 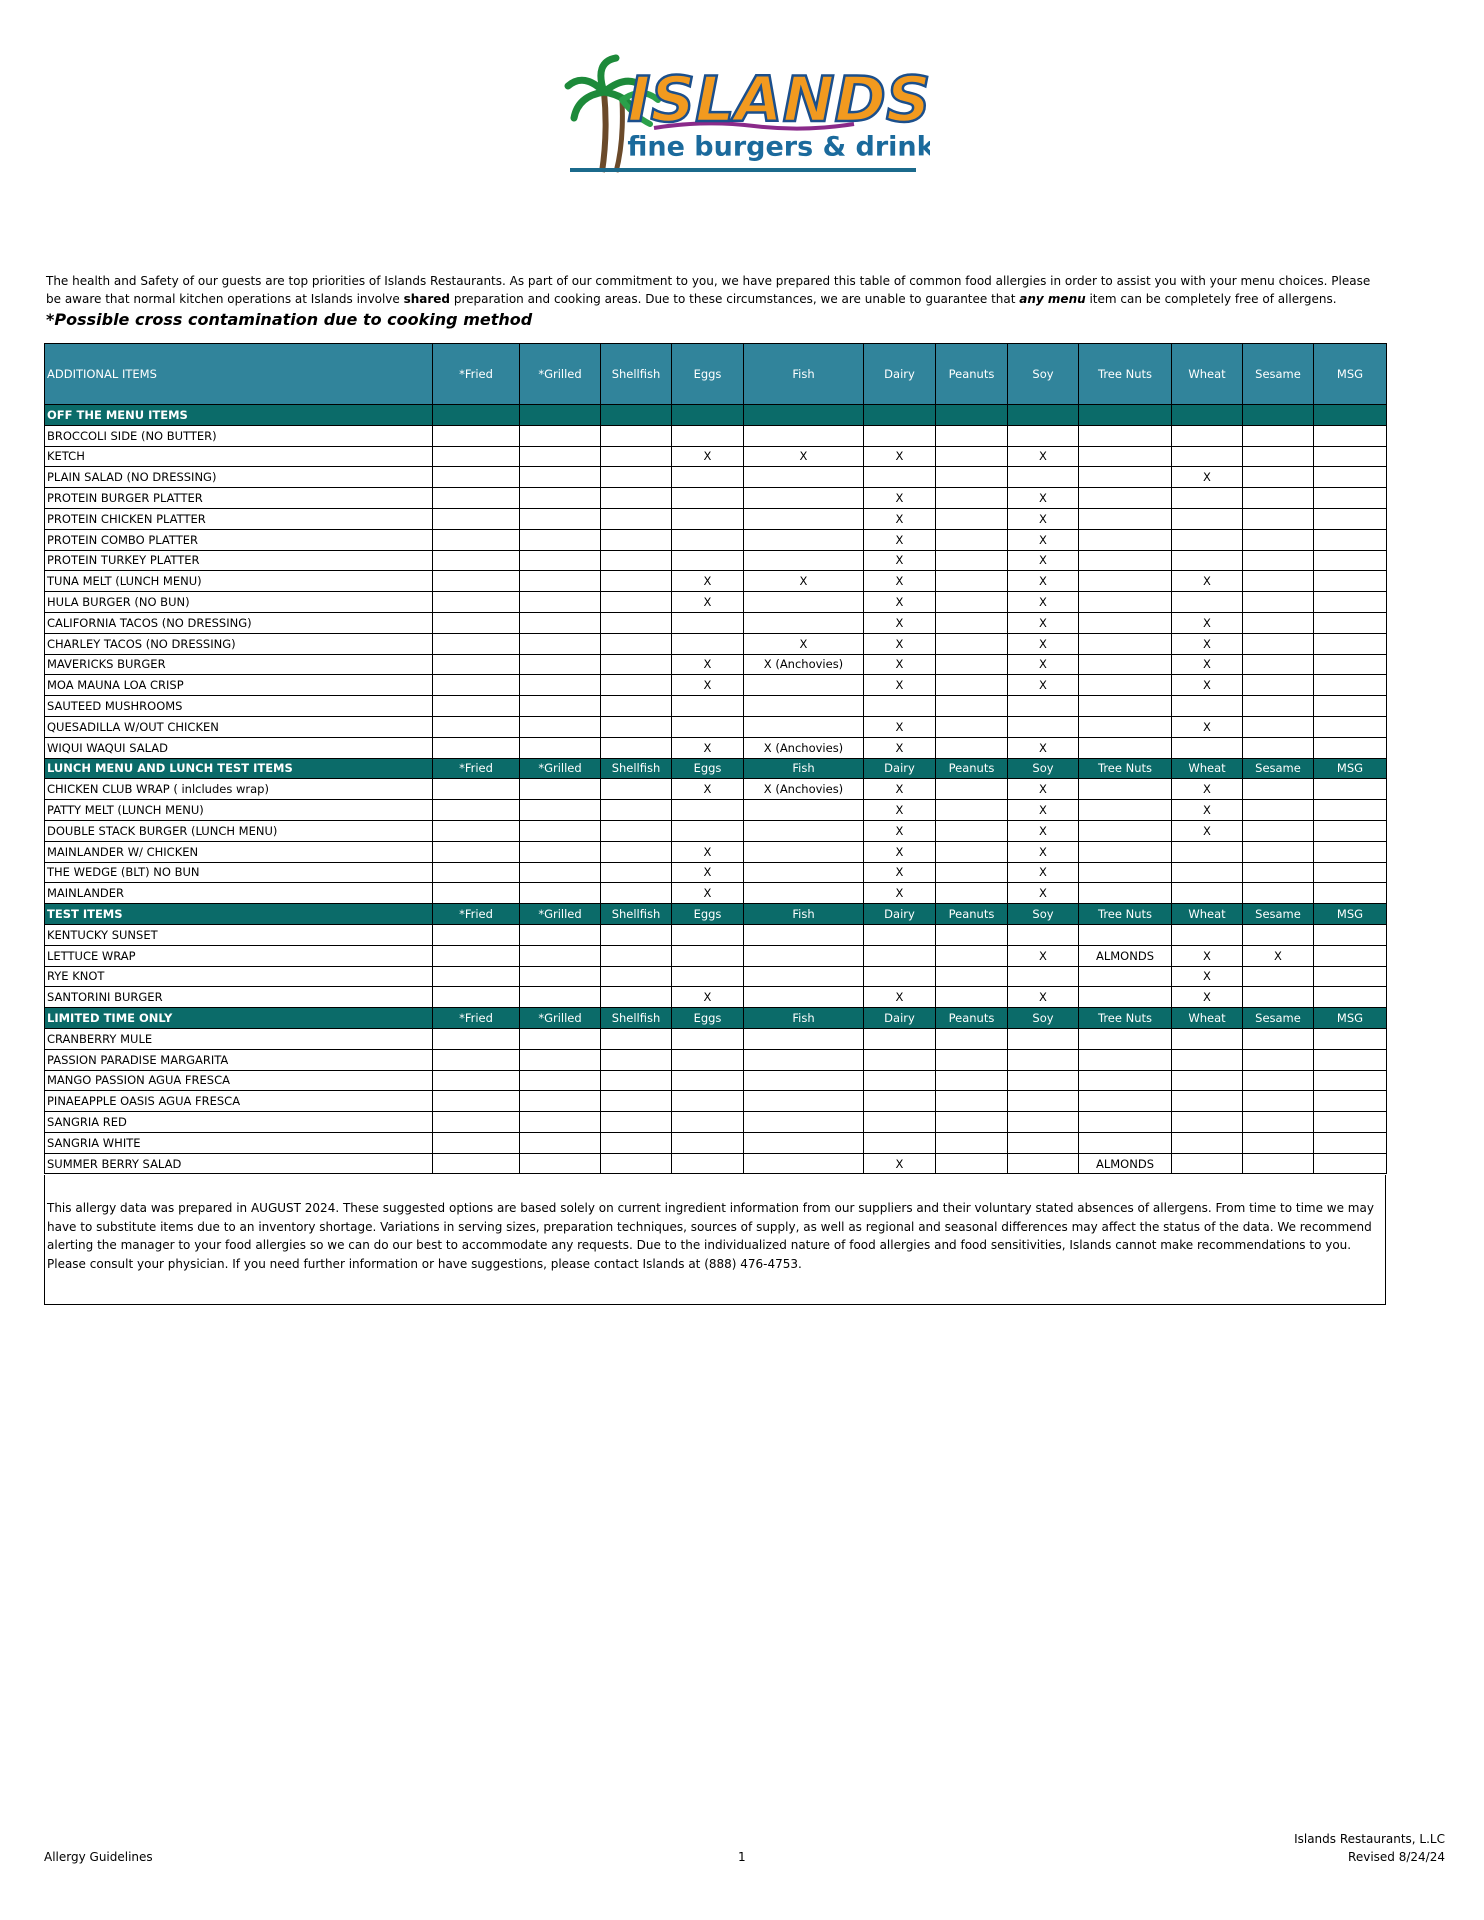 I want to click on item-row: PATTY MELT (LUNCH MENU) X X X, so click(x=715, y=810).